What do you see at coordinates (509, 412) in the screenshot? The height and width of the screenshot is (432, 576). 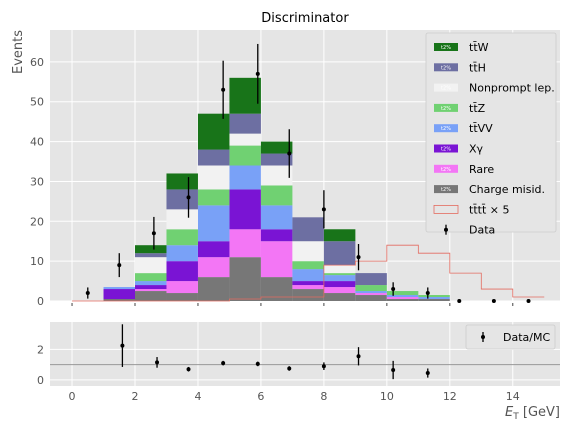 I see `x-axis-label-symbol: E` at bounding box center [509, 412].